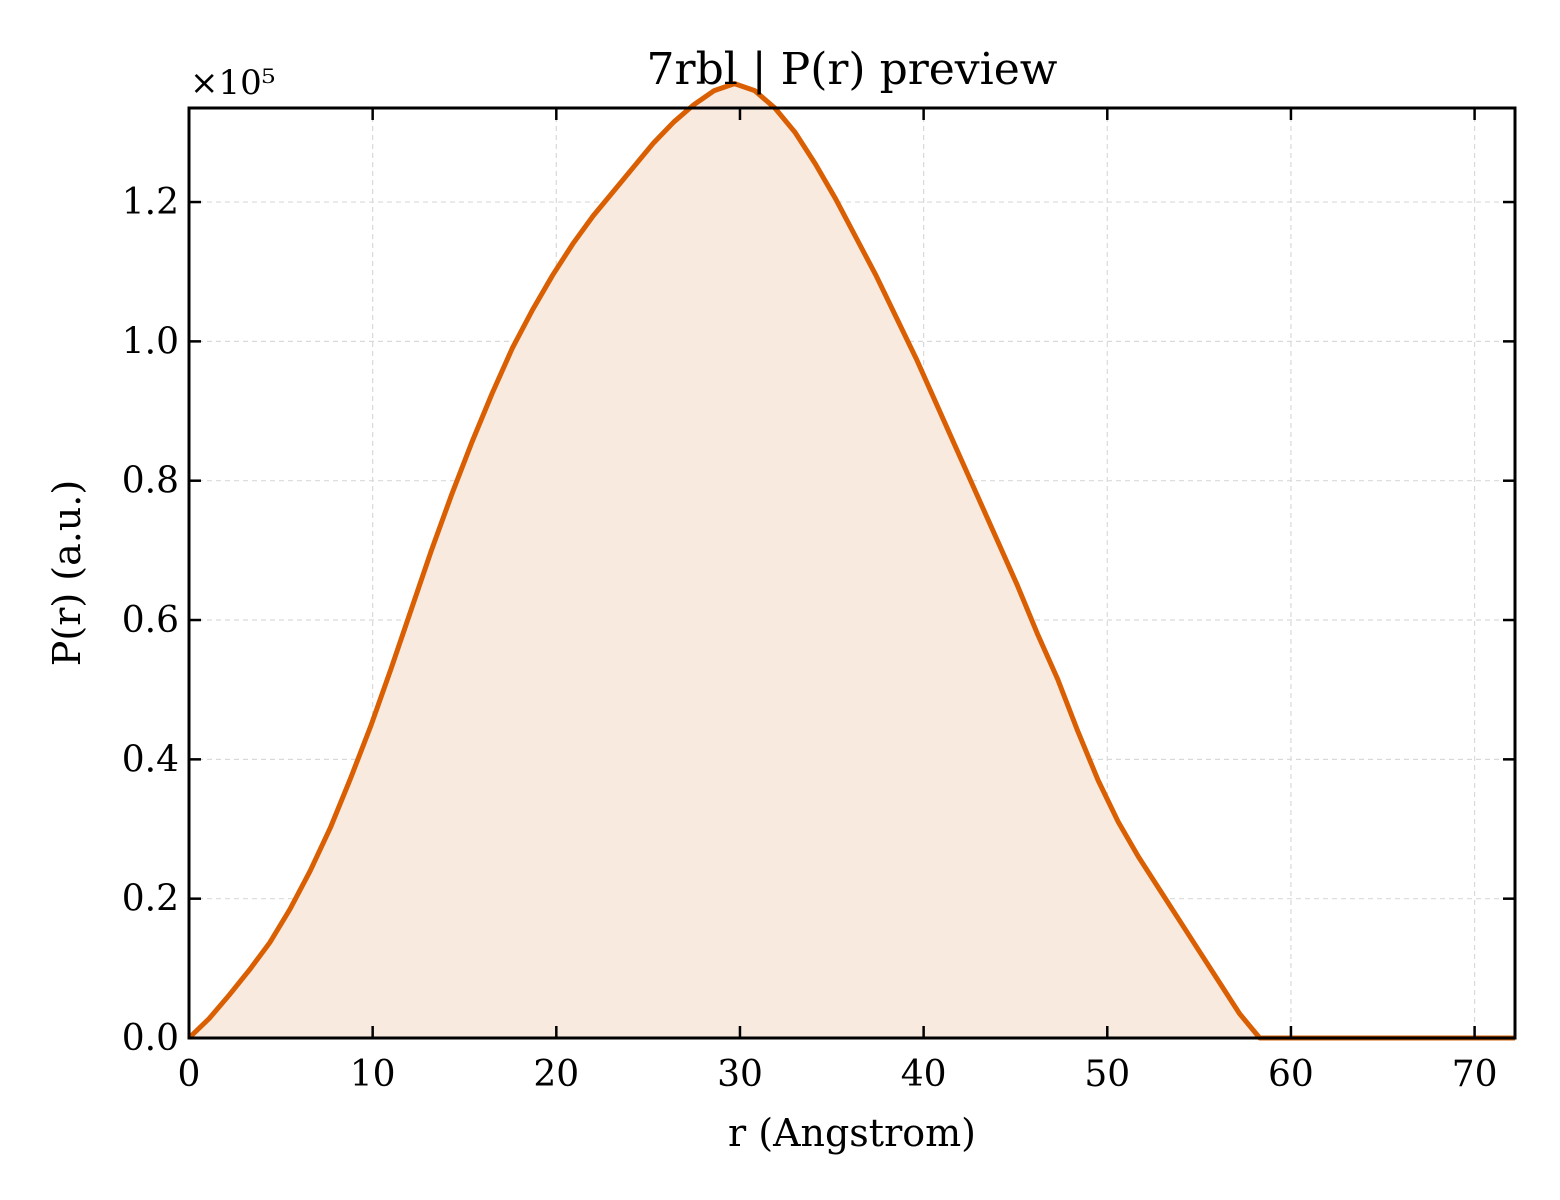 This screenshot has width=1560, height=1200. I want to click on y-tick-label: 0.6, so click(150, 620).